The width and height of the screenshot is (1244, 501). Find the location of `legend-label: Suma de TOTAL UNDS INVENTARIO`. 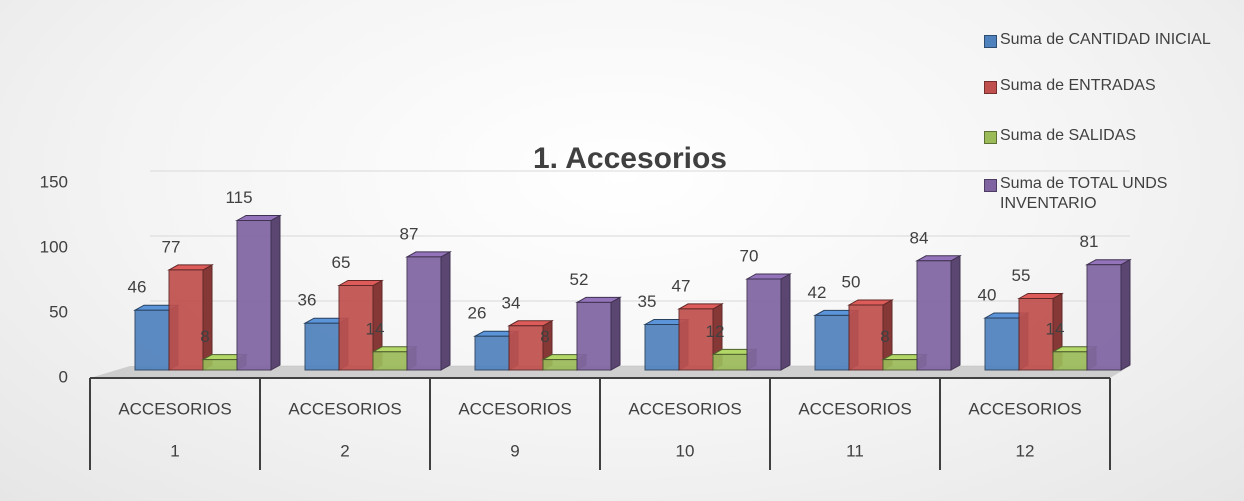

legend-label: Suma de TOTAL UNDS INVENTARIO is located at coordinates (1084, 193).